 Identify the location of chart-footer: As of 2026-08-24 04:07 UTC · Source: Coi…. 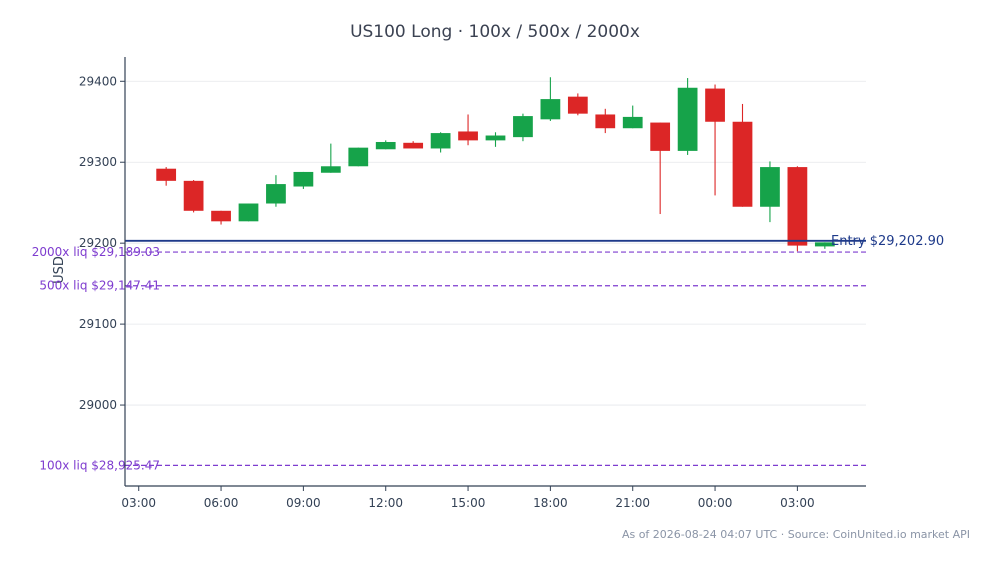
(796, 534).